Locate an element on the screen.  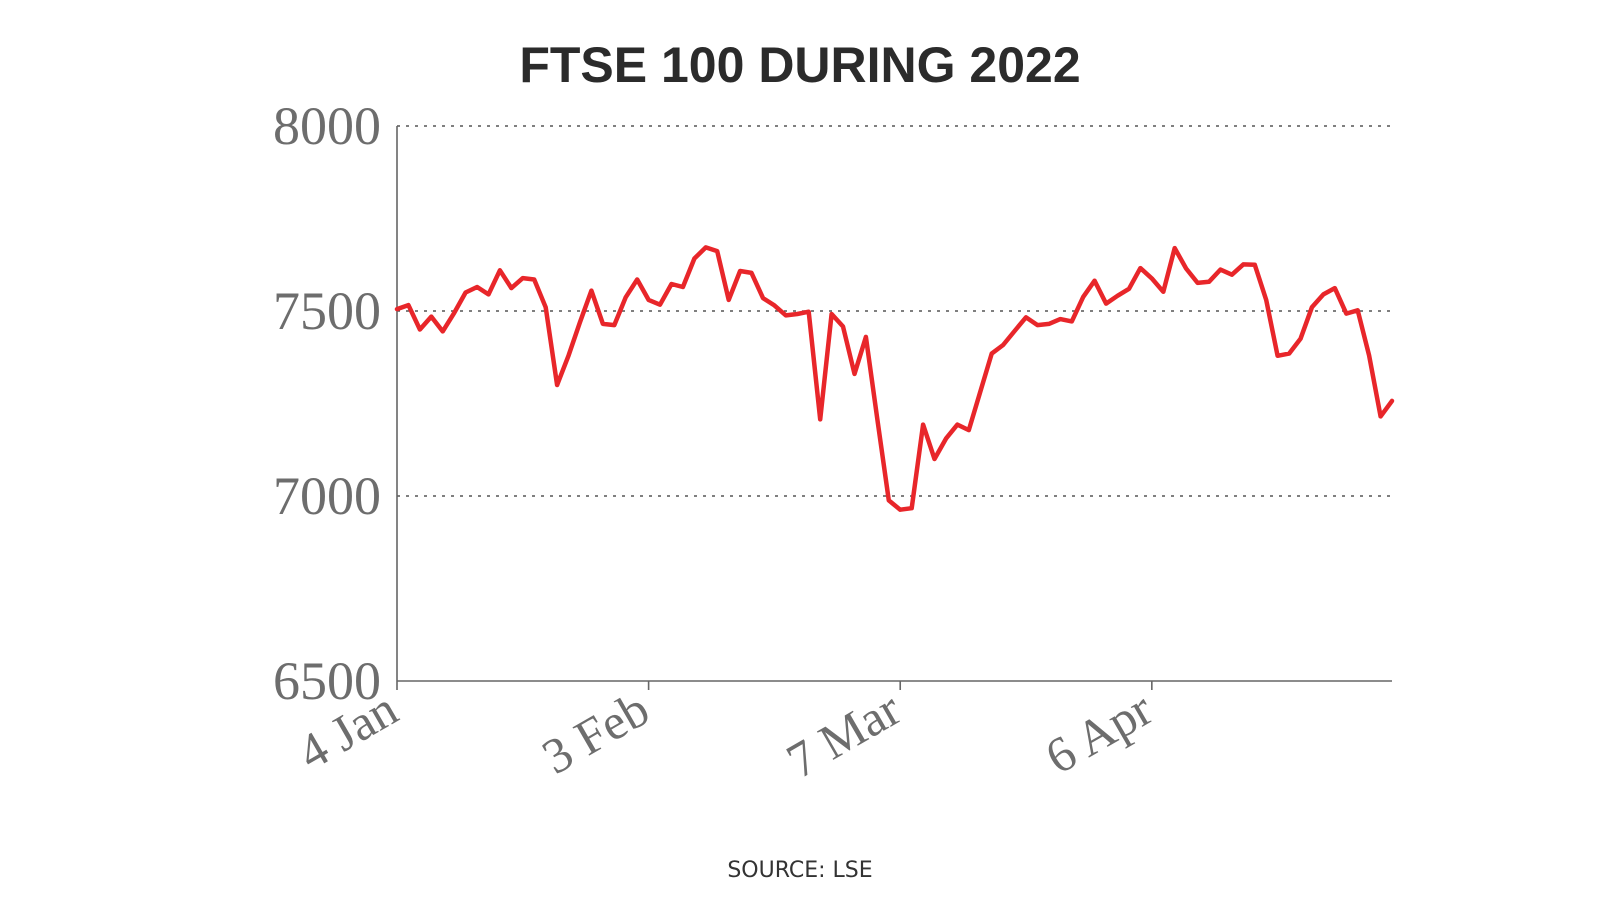
x-tick-label: 6 Apr is located at coordinates (1099, 732).